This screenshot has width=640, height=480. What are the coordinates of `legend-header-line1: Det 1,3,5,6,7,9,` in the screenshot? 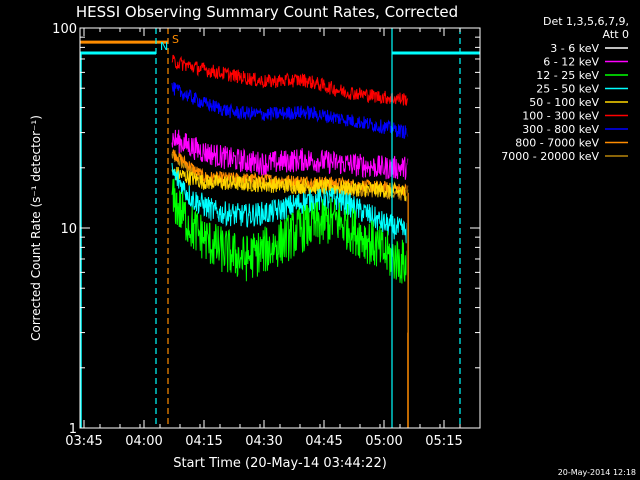 It's located at (586, 21).